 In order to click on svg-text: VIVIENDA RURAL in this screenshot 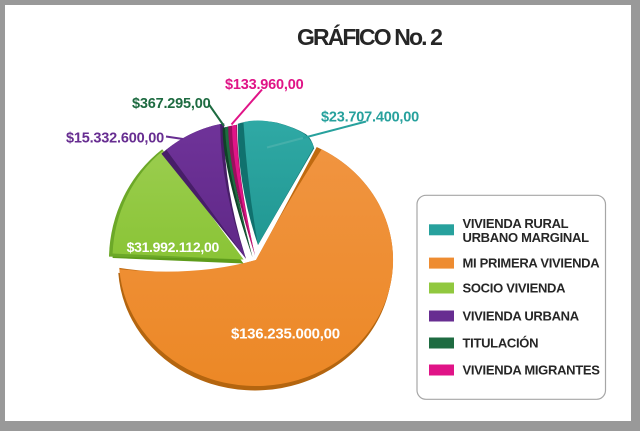, I will do `click(516, 223)`.